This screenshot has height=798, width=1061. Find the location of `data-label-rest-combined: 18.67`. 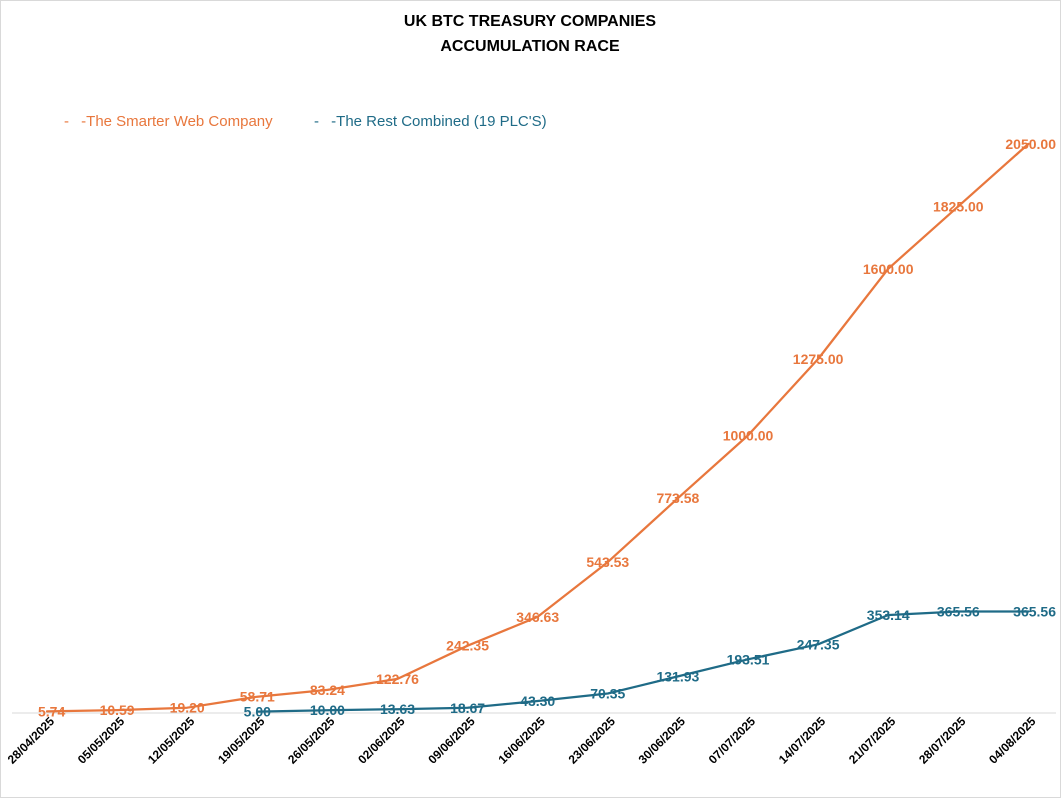

data-label-rest-combined: 18.67 is located at coordinates (467, 708).